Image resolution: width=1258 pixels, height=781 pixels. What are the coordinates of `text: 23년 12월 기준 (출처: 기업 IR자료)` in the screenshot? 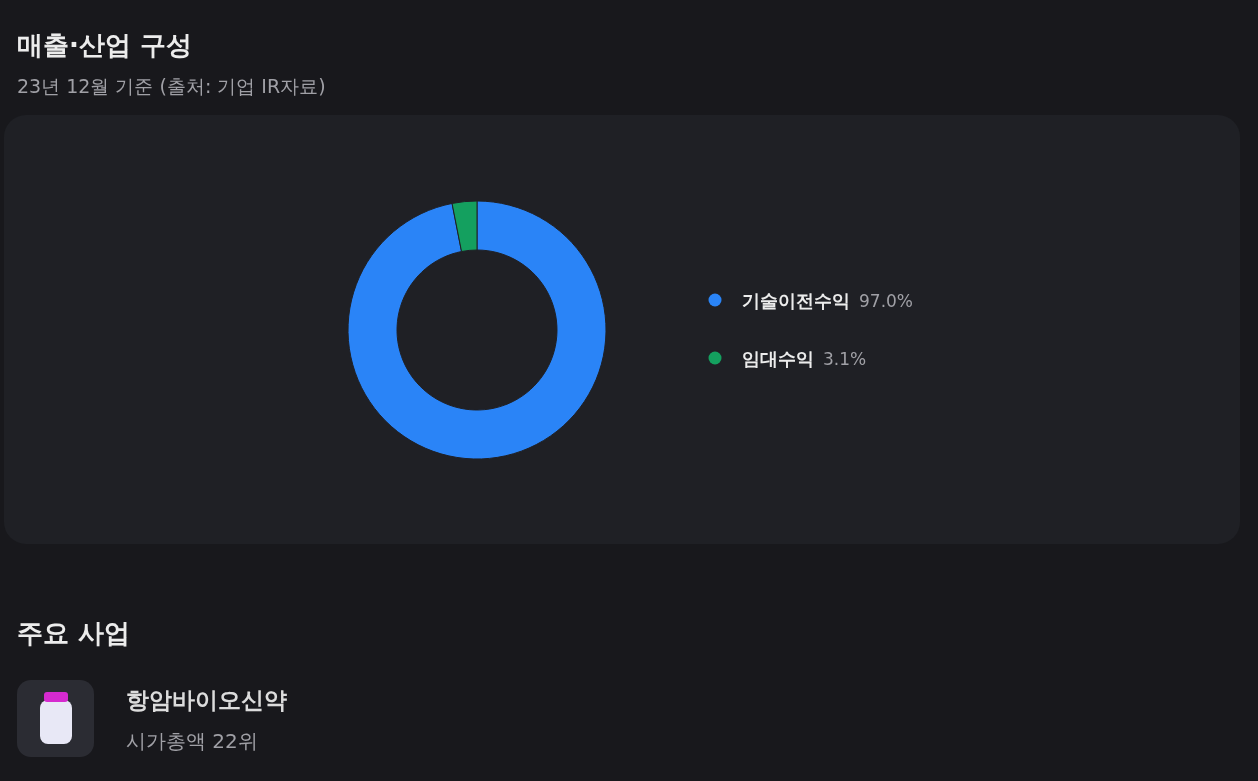 It's located at (171, 86).